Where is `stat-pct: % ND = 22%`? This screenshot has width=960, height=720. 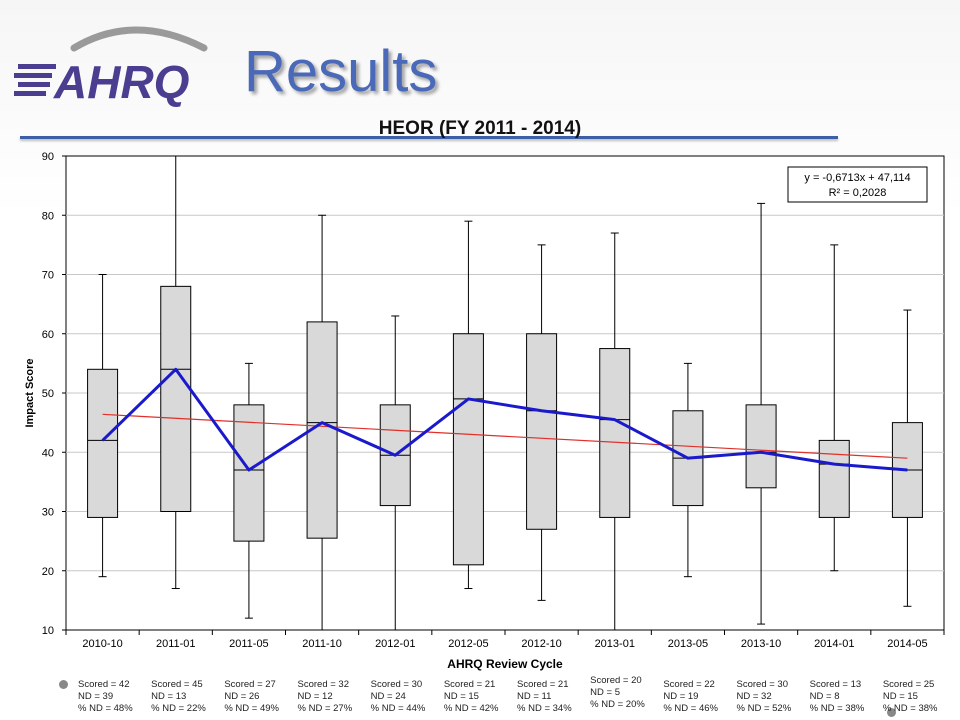
stat-pct: % ND = 22% is located at coordinates (178, 708).